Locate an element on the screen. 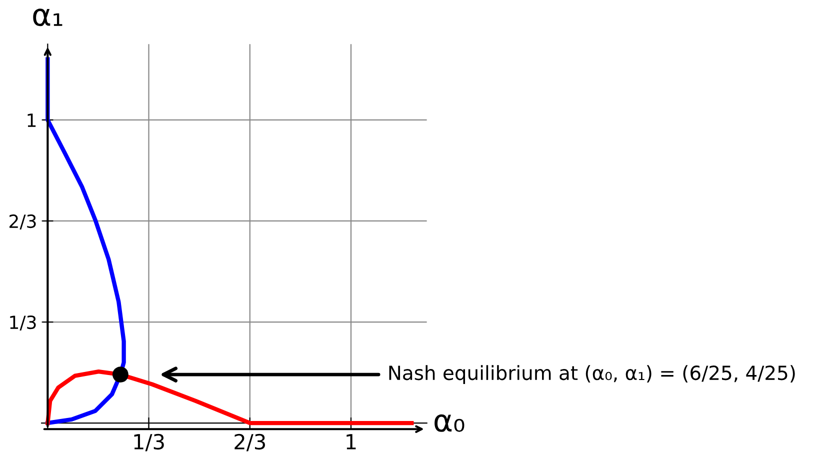  y-tick-label: 1/3 is located at coordinates (23, 323).